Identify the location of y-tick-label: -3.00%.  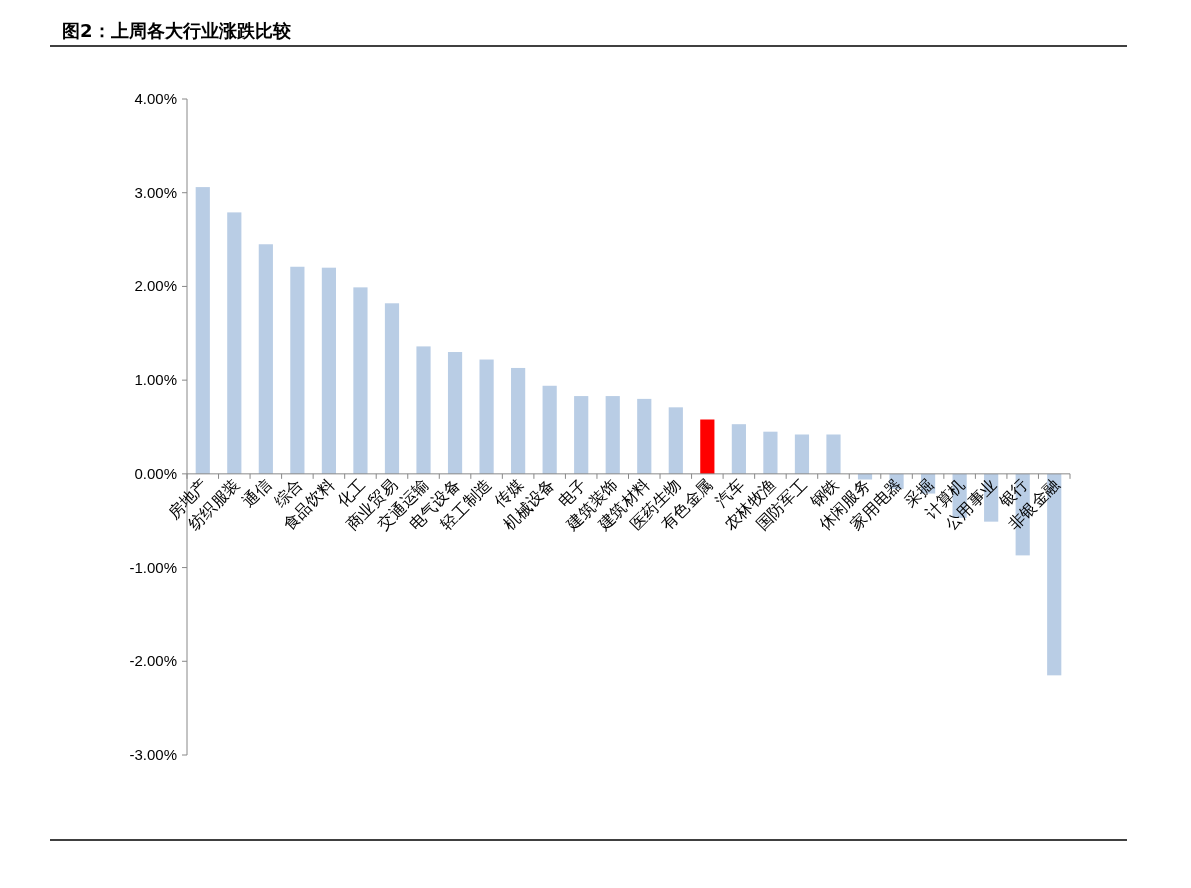
(153, 754).